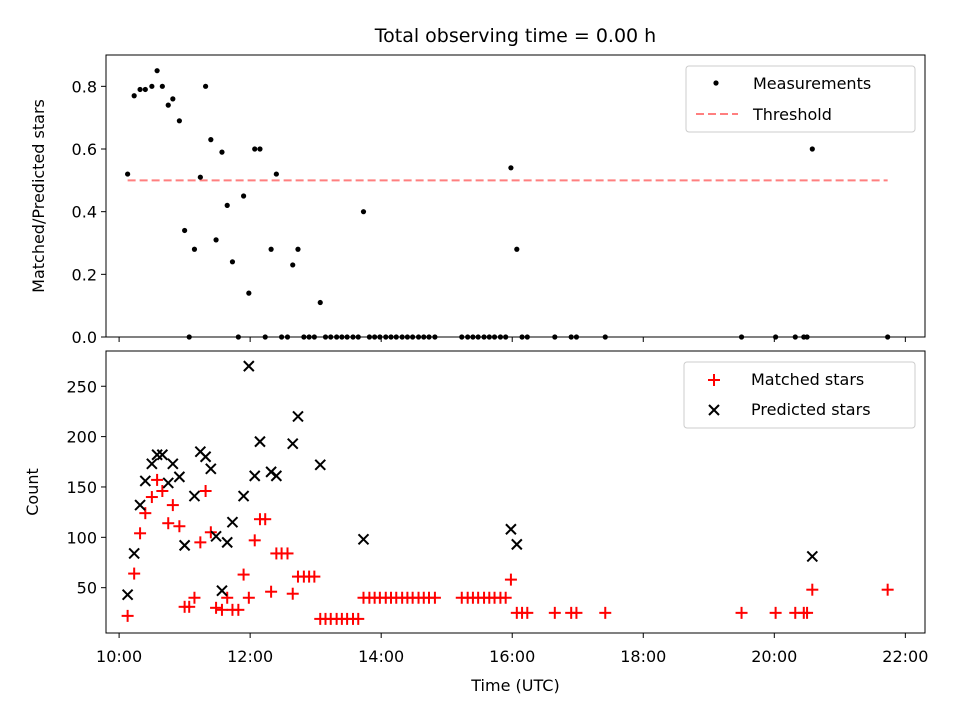  I want to click on legend-label-matched-stars: Matched stars, so click(807, 379).